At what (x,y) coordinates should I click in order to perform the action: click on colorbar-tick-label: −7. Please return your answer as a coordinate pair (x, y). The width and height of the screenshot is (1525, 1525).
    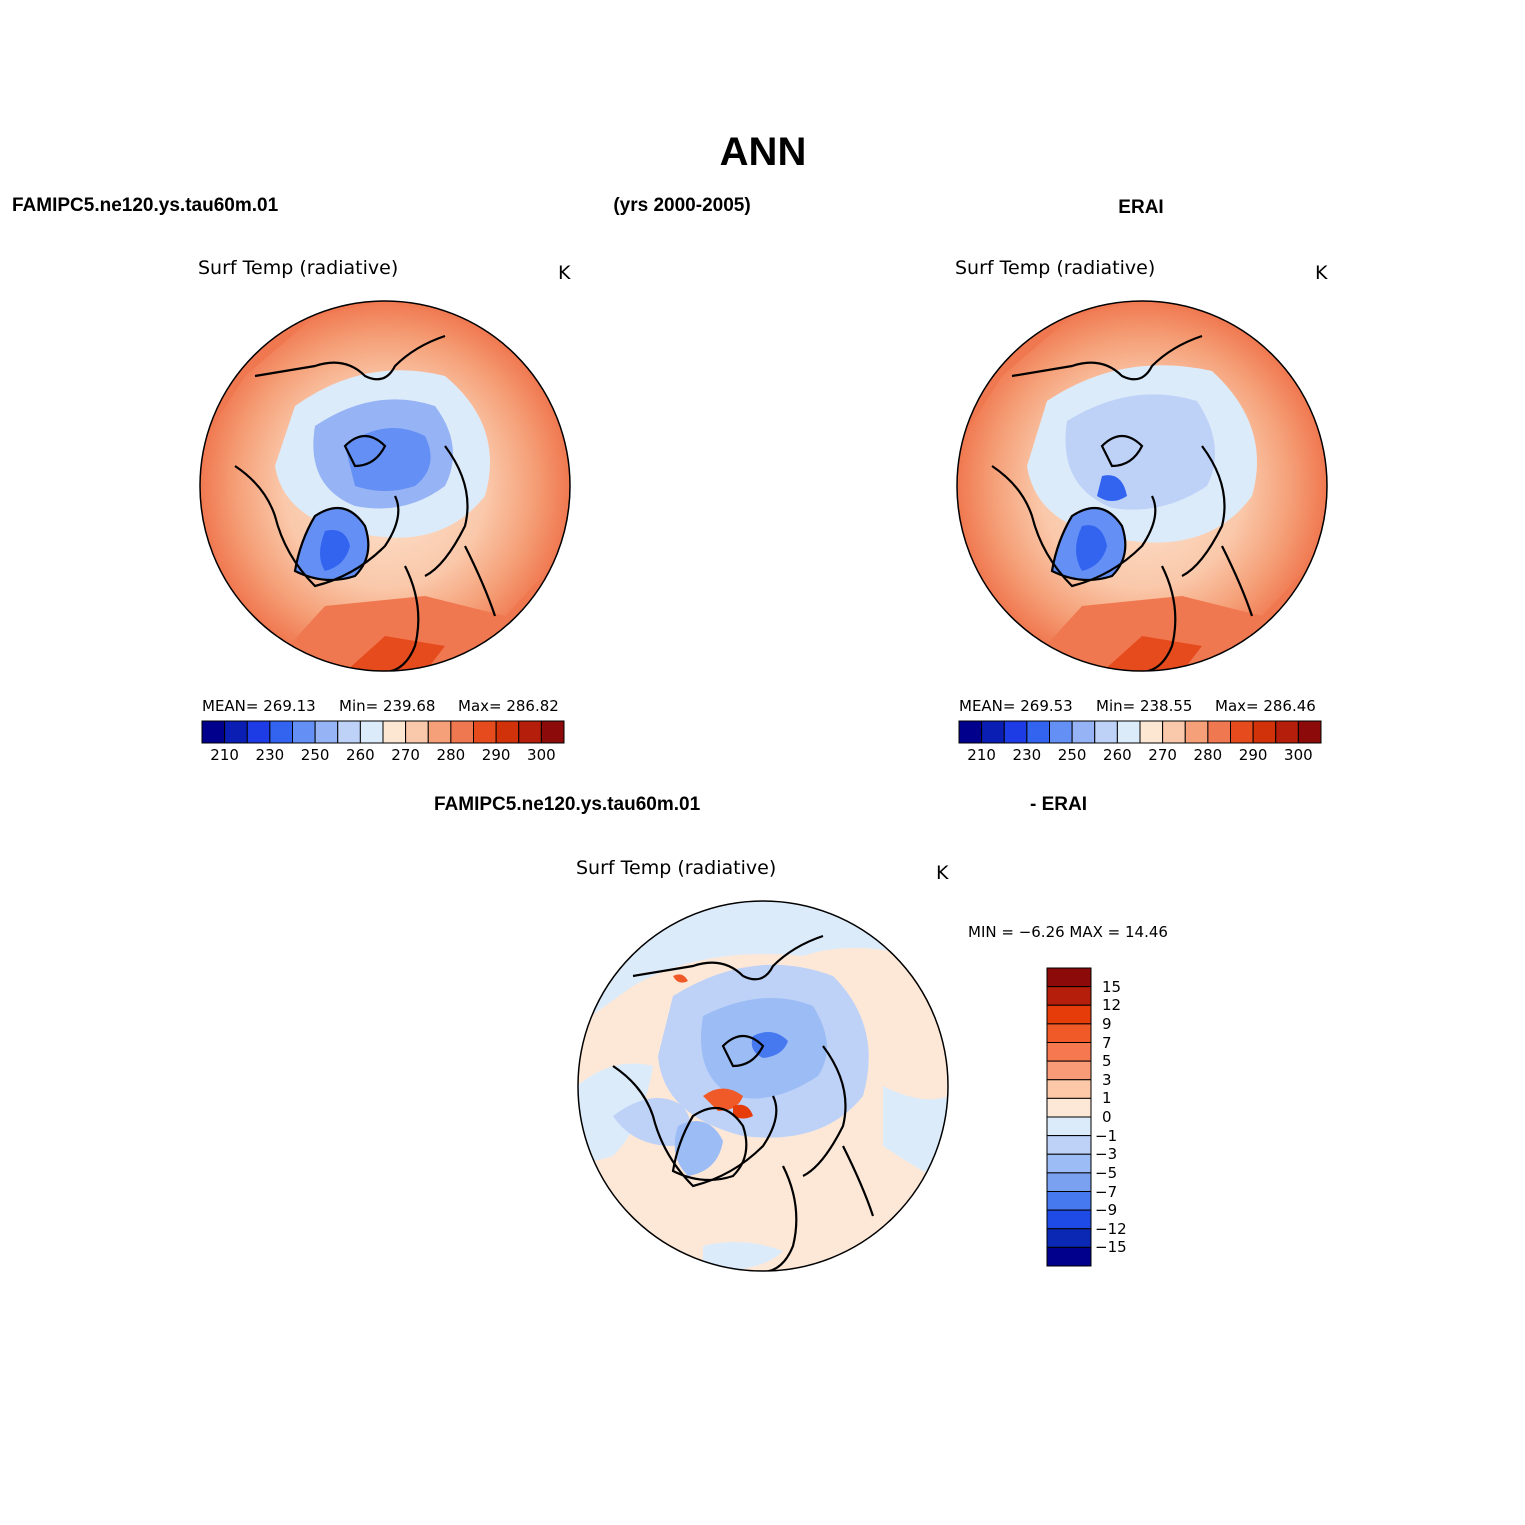
    Looking at the image, I should click on (1106, 1191).